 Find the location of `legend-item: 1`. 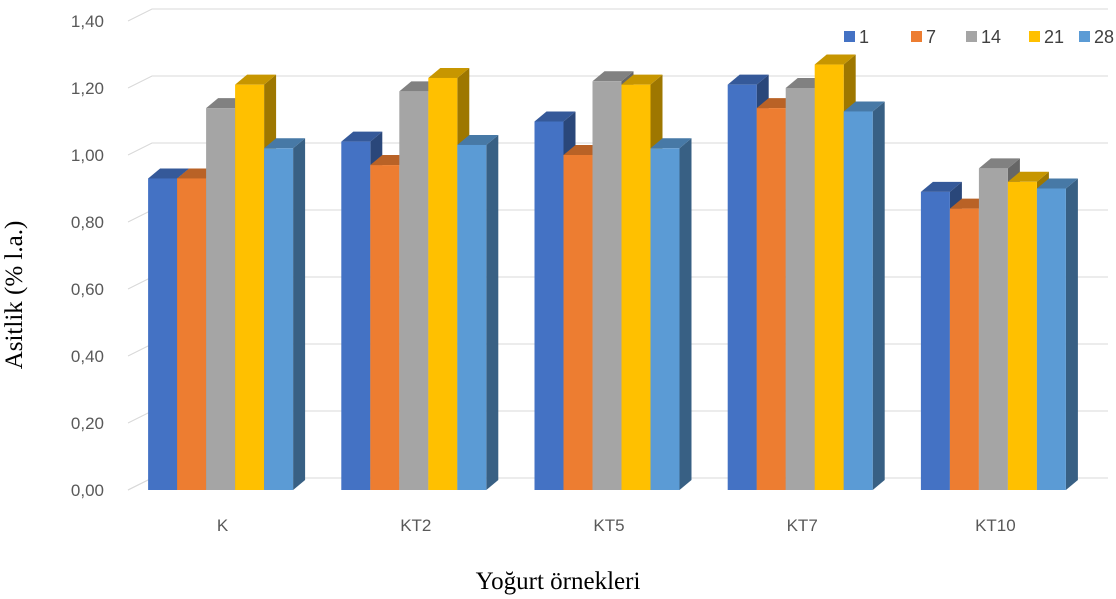

legend-item: 1 is located at coordinates (856, 37).